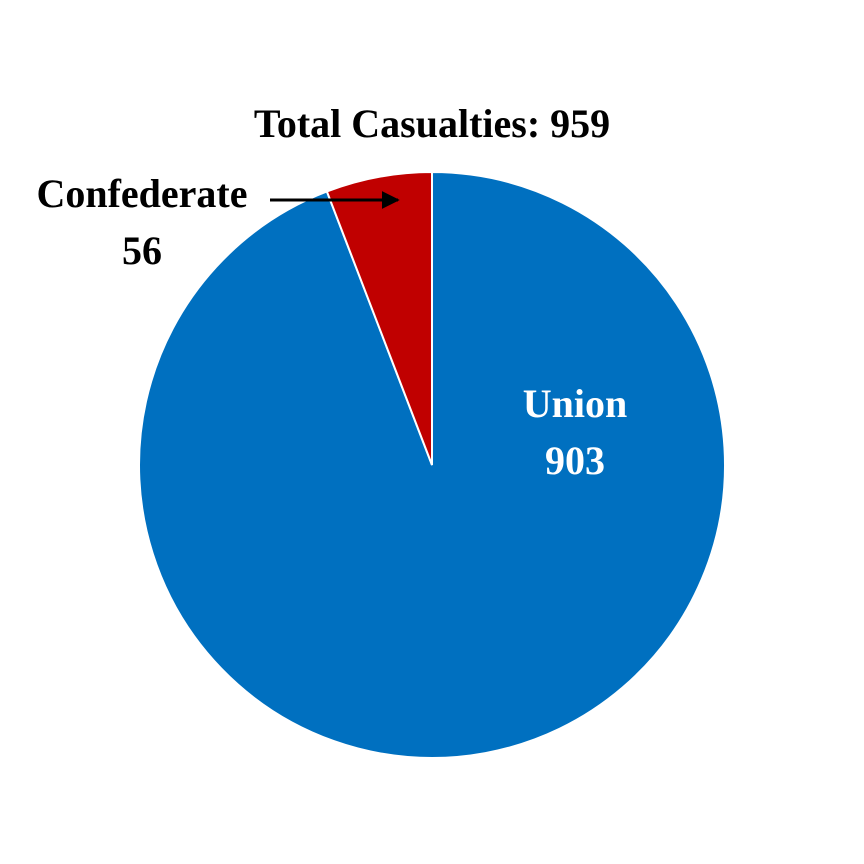  I want to click on chart-title: Total Casualties: 959, so click(432, 123).